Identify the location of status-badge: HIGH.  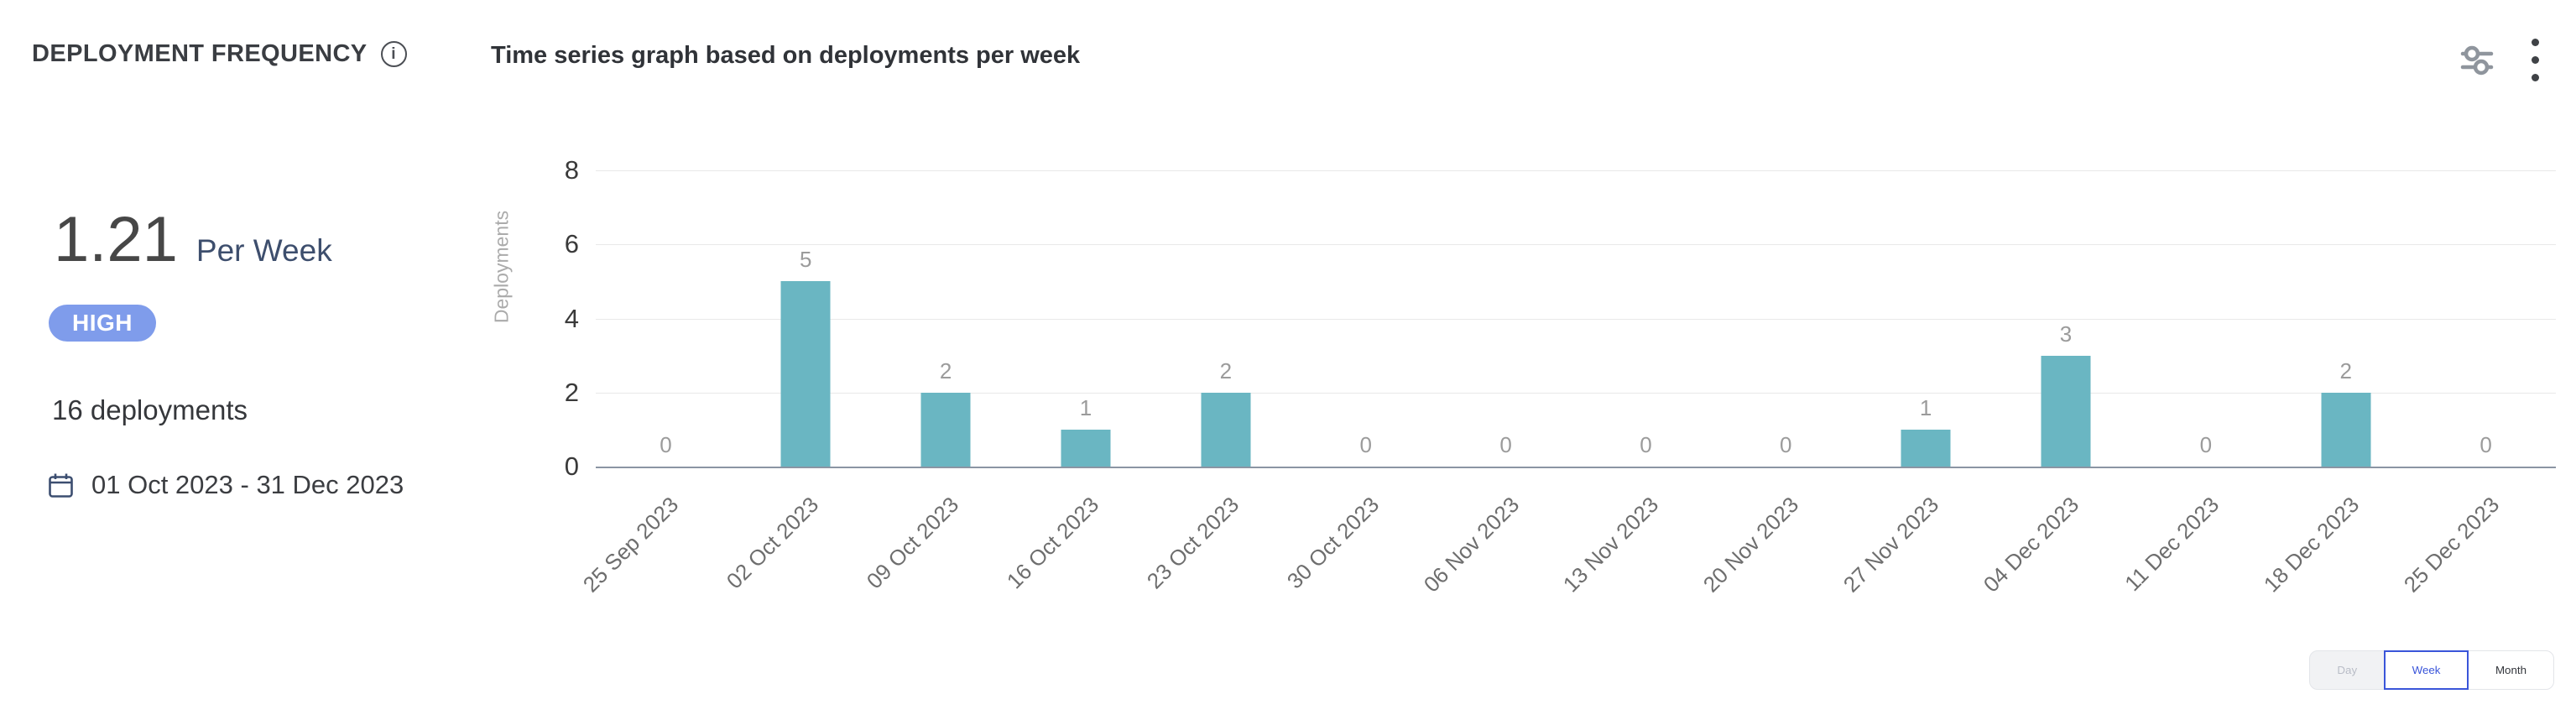
(102, 323).